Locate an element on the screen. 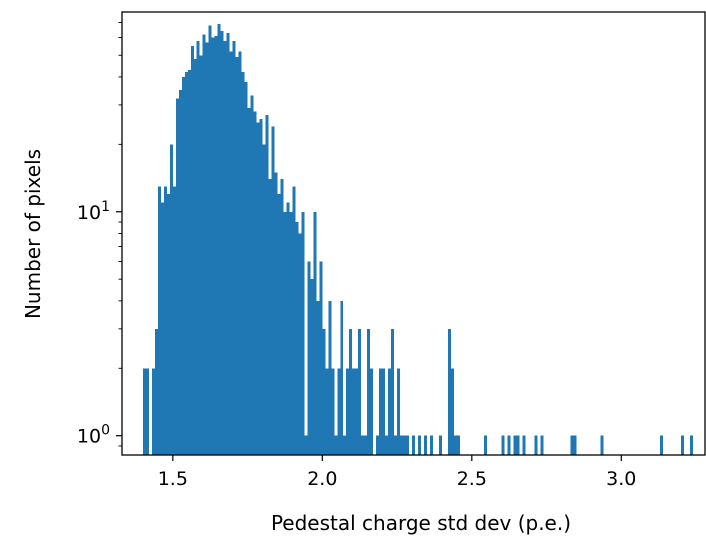 This screenshot has width=706, height=536. y-tick-label: 10⁰ is located at coordinates (93, 435).